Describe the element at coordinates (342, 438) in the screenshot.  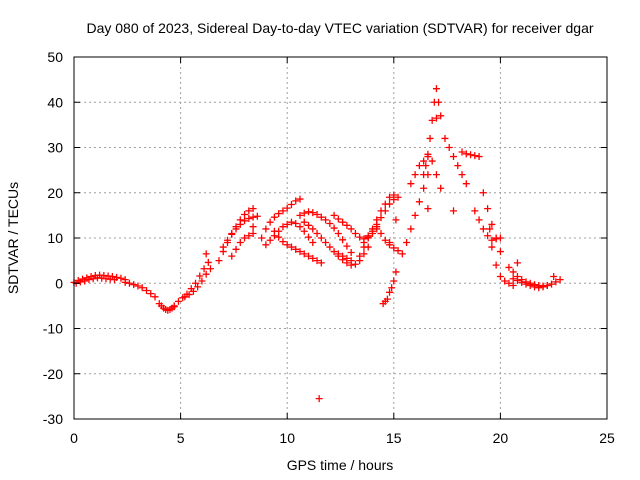
I see `x-tick-labels: 0 5 10 15 20 25` at that location.